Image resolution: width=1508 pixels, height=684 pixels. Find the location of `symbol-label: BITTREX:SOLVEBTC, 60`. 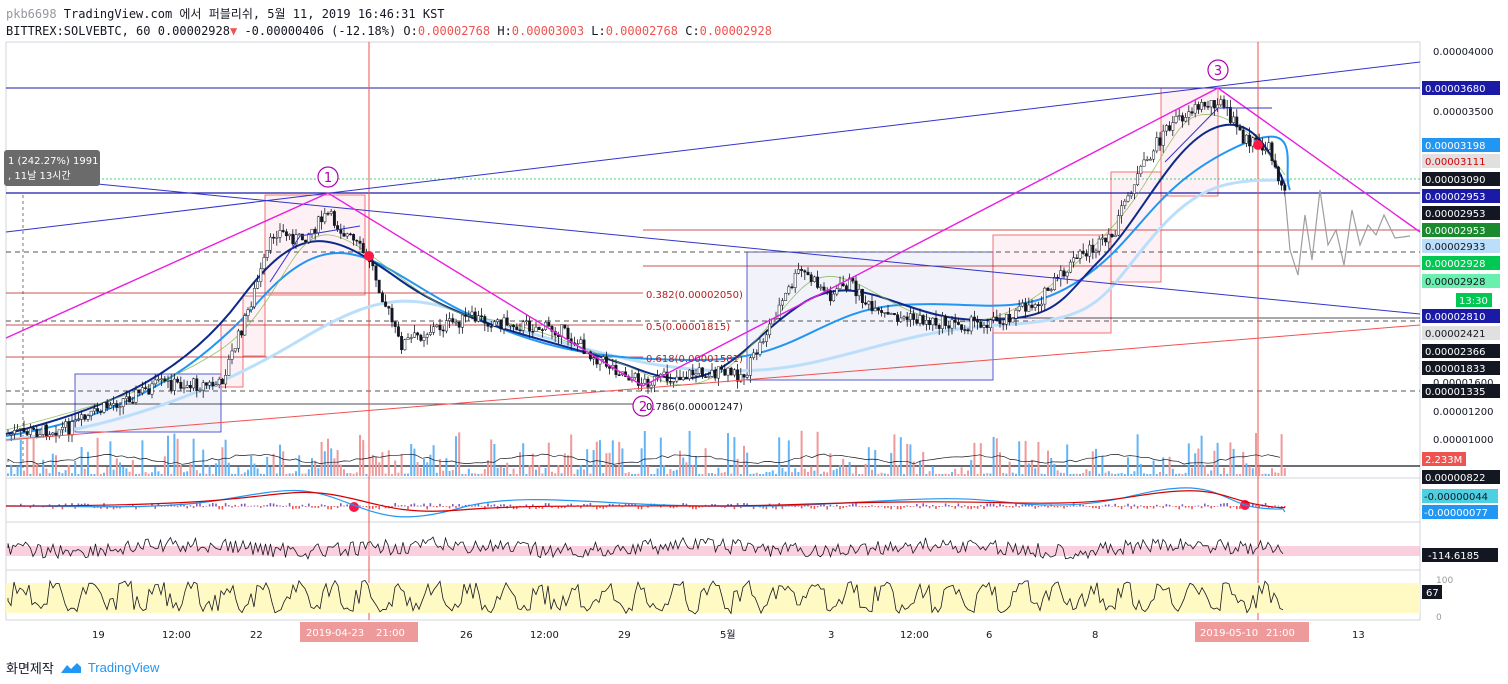

symbol-label: BITTREX:SOLVEBTC, 60 is located at coordinates (78, 31).